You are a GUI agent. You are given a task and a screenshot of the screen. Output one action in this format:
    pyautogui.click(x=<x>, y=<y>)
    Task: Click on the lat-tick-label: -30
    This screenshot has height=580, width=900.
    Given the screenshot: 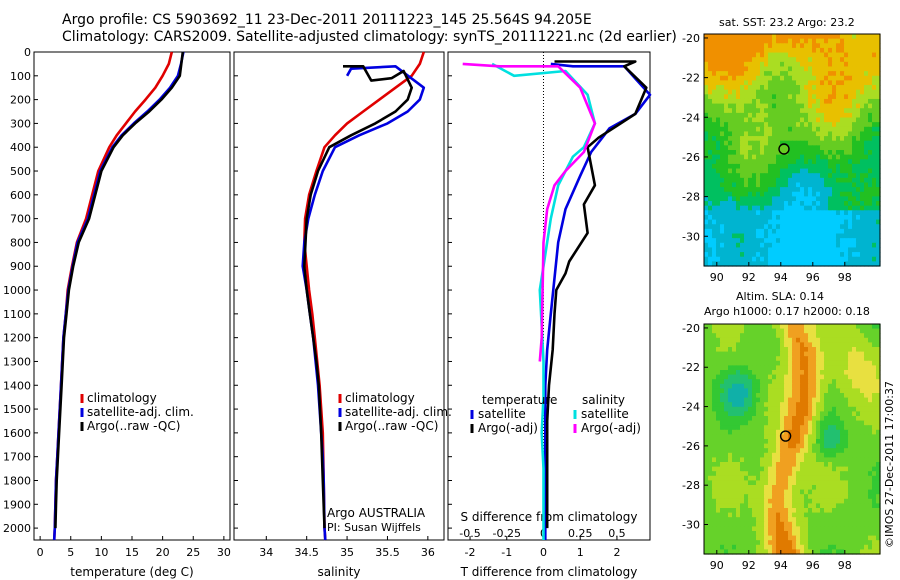 What is the action you would take?
    pyautogui.click(x=691, y=236)
    